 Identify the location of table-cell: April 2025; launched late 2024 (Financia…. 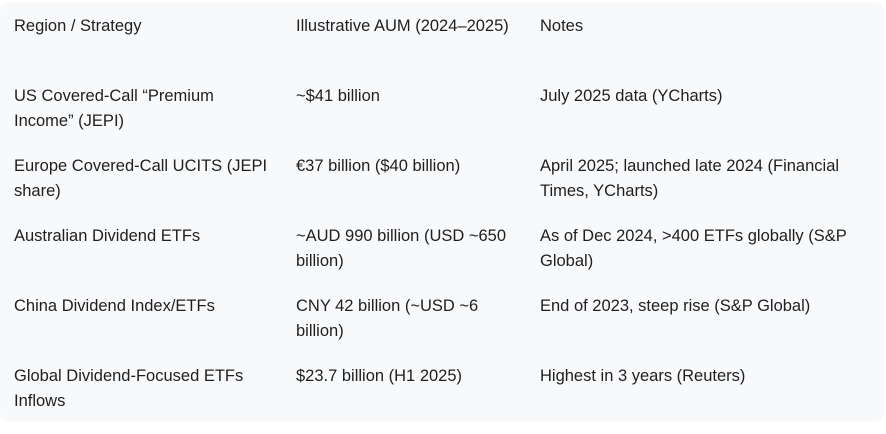
(690, 178).